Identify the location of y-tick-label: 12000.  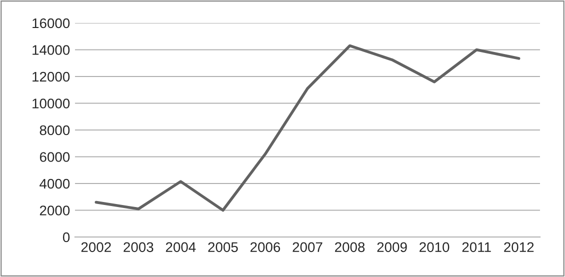
(51, 77).